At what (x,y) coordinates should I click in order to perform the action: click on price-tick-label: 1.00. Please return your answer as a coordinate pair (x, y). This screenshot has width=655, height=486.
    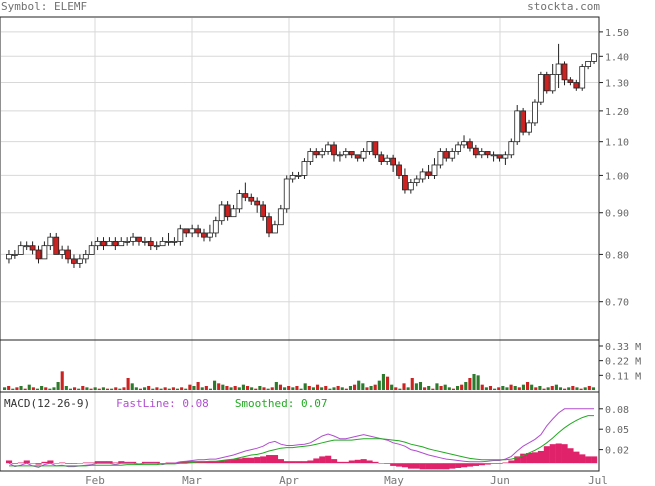
    Looking at the image, I should click on (617, 176).